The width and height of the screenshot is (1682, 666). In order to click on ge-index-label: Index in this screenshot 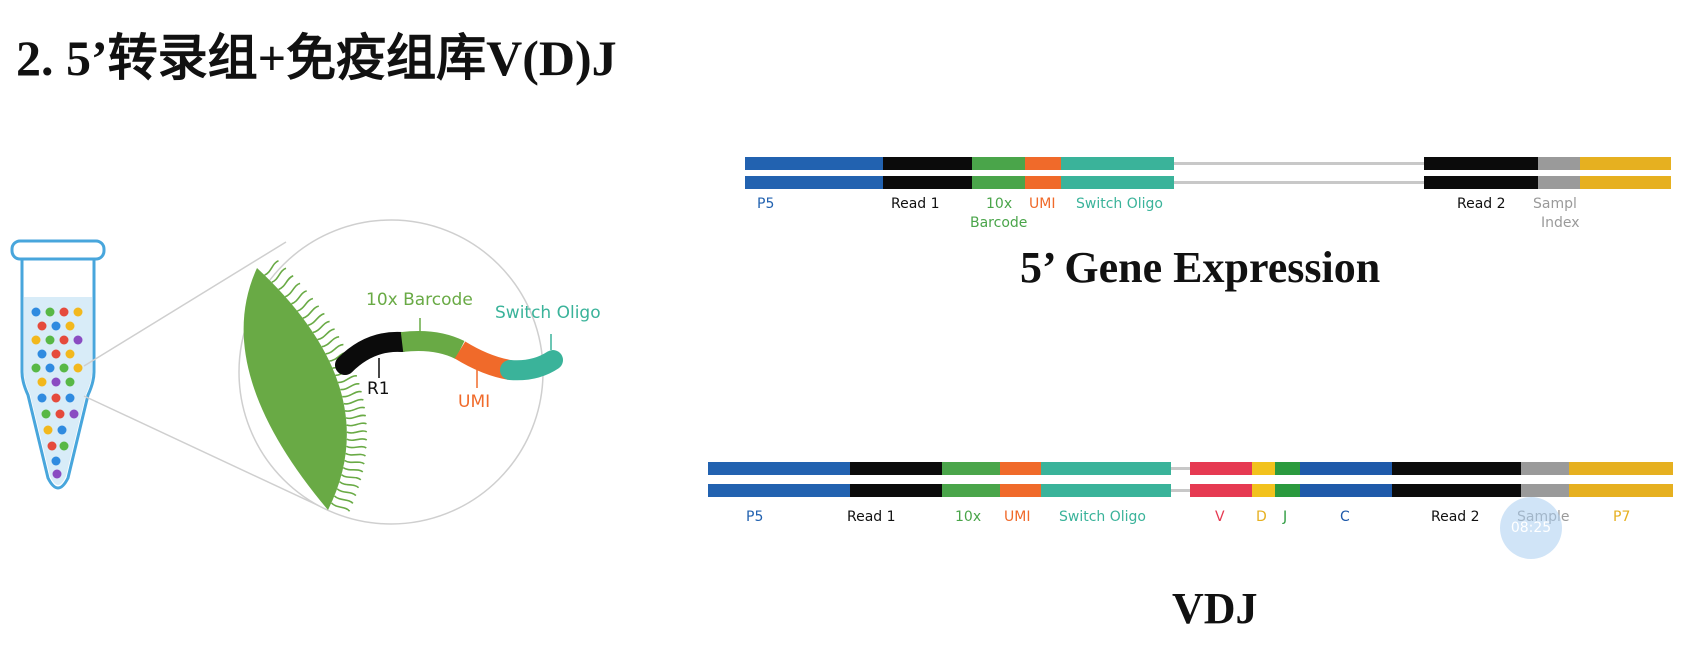, I will do `click(1560, 223)`.